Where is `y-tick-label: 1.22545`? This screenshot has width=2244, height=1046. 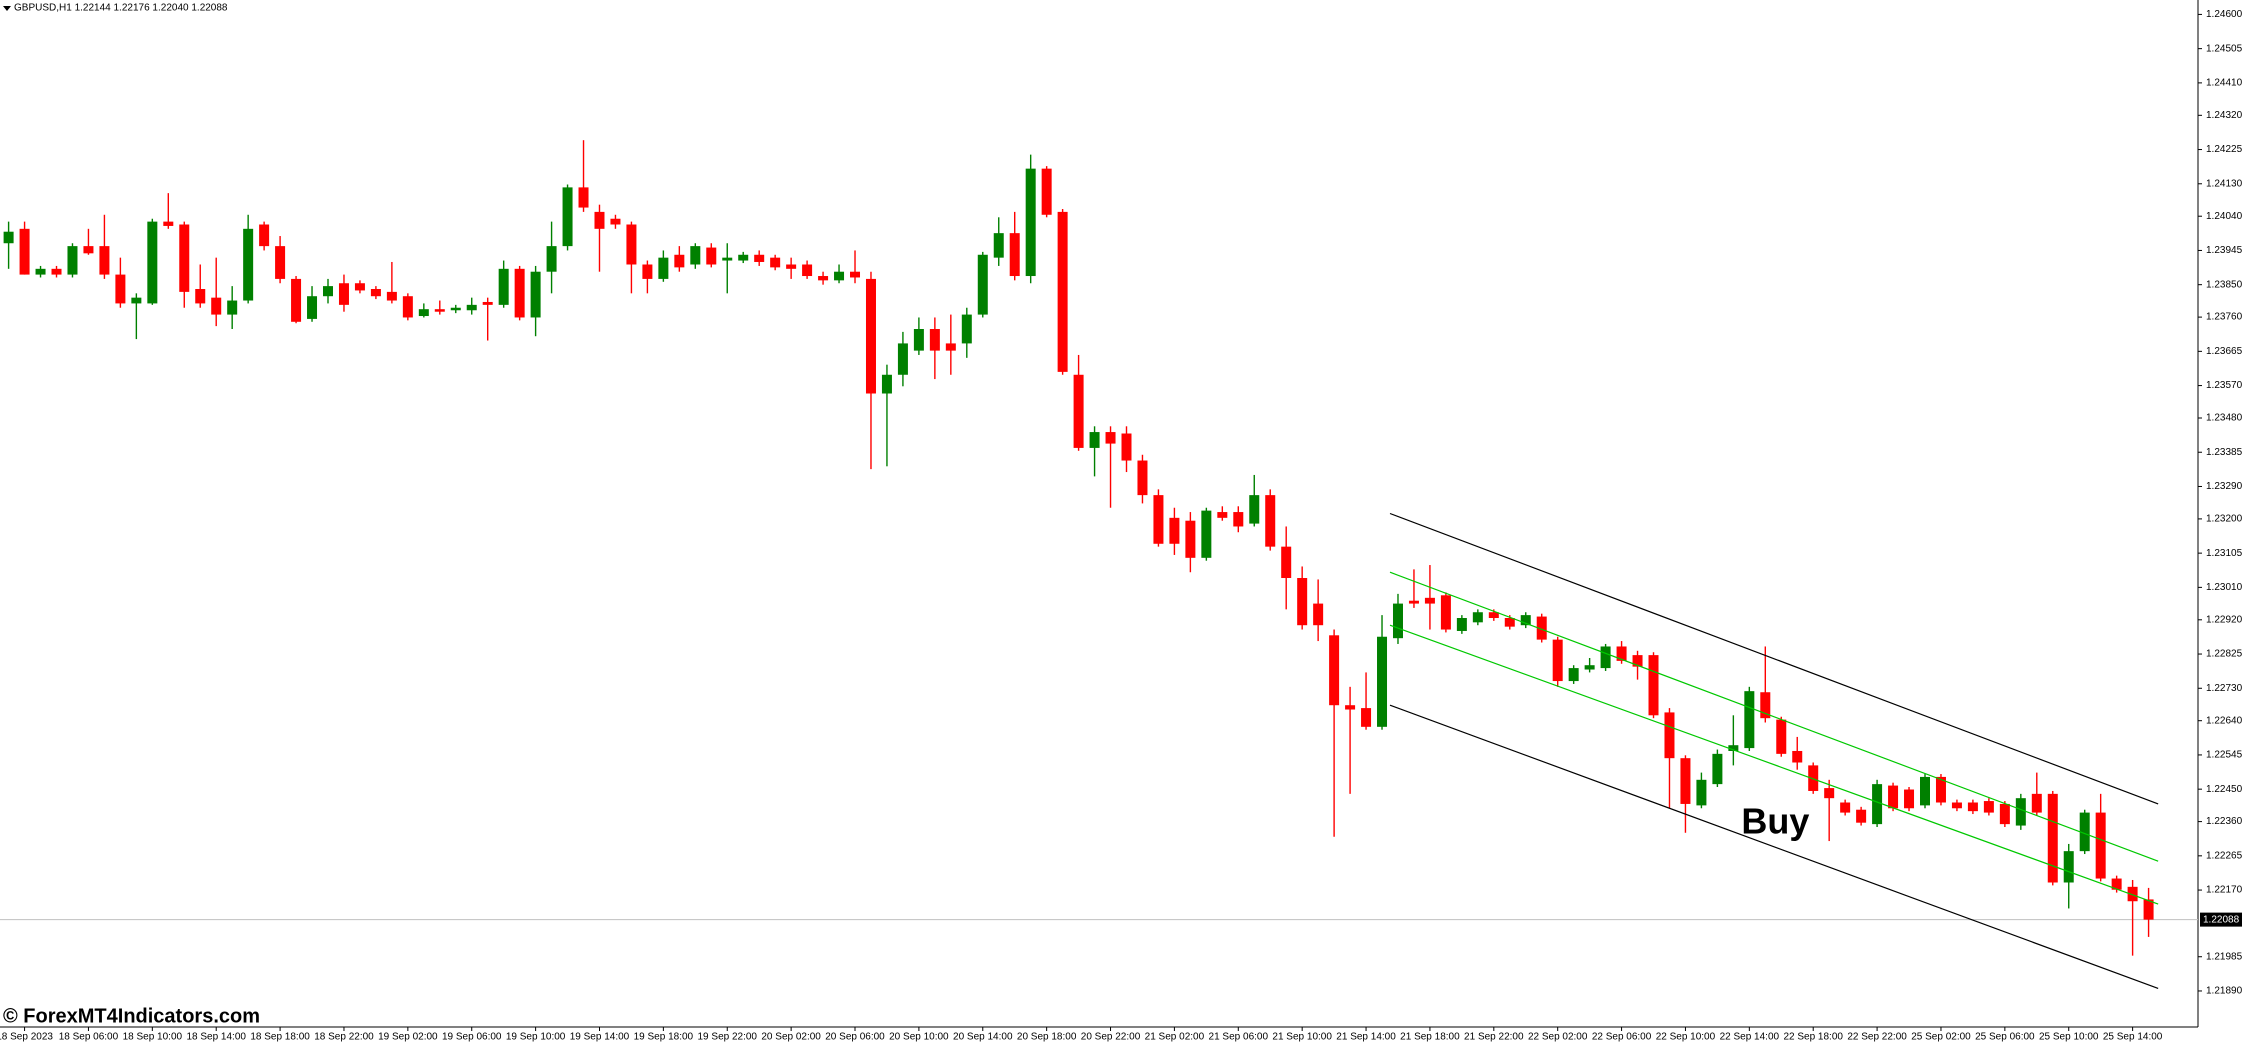 y-tick-label: 1.22545 is located at coordinates (2224, 755).